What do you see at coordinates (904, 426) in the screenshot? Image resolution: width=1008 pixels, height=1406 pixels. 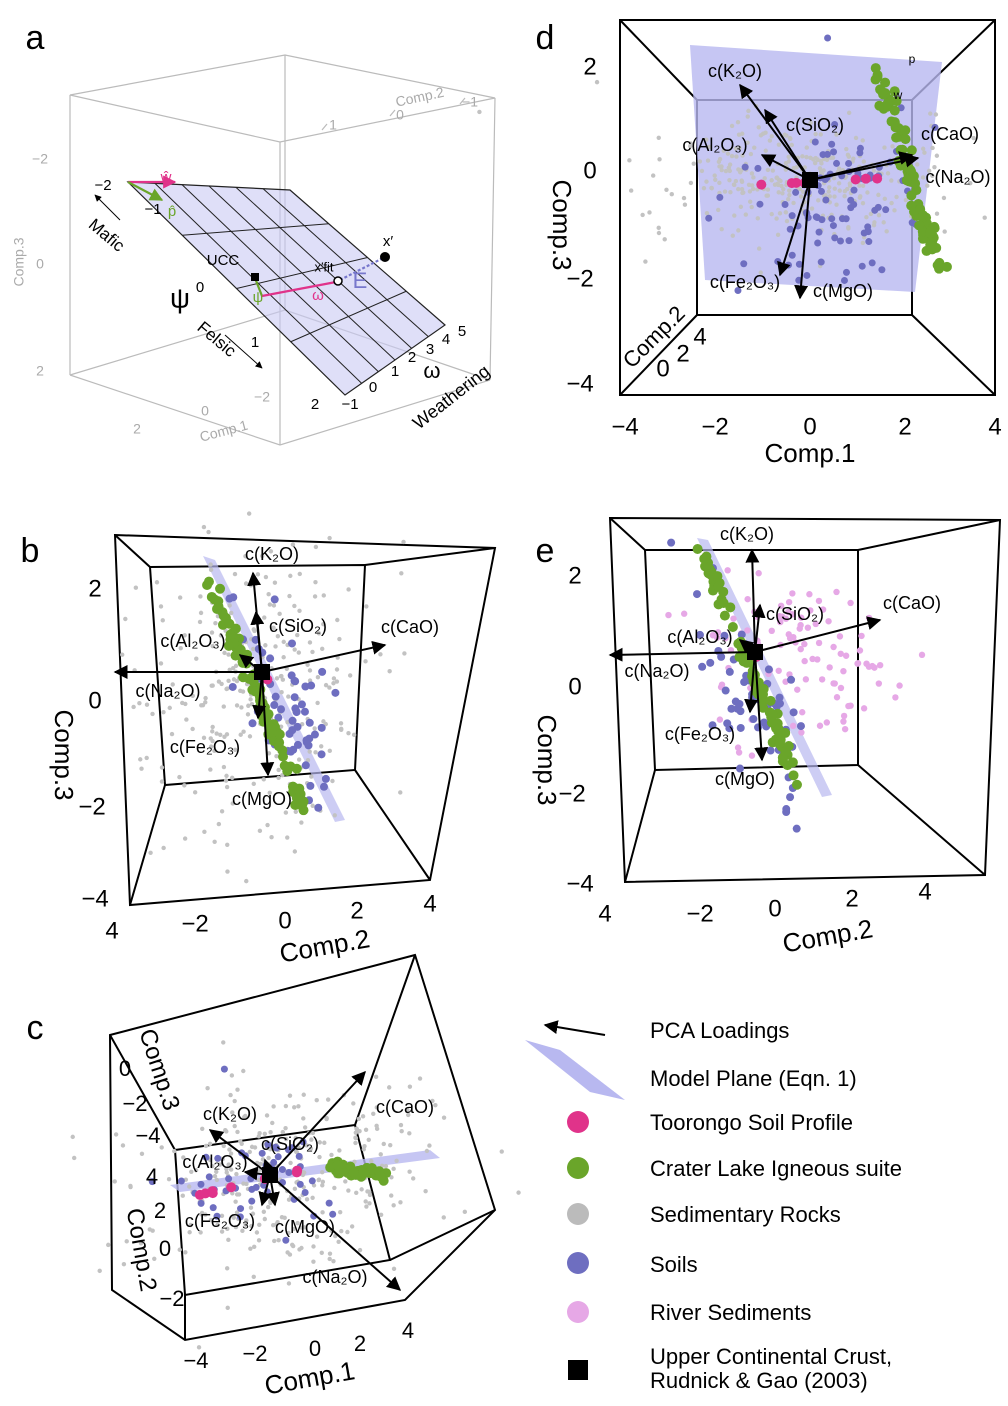 I see `text-label: 2` at bounding box center [904, 426].